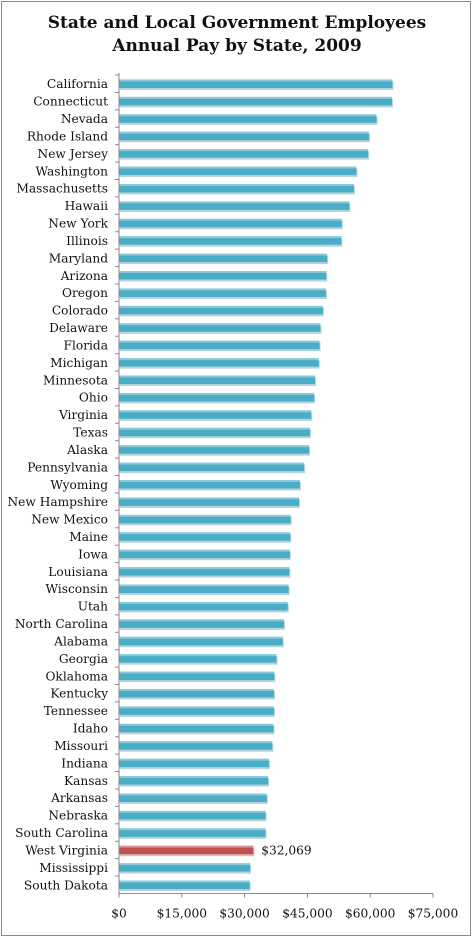  What do you see at coordinates (255, 97) in the screenshot?
I see `bar-highlight-connecticut` at bounding box center [255, 97].